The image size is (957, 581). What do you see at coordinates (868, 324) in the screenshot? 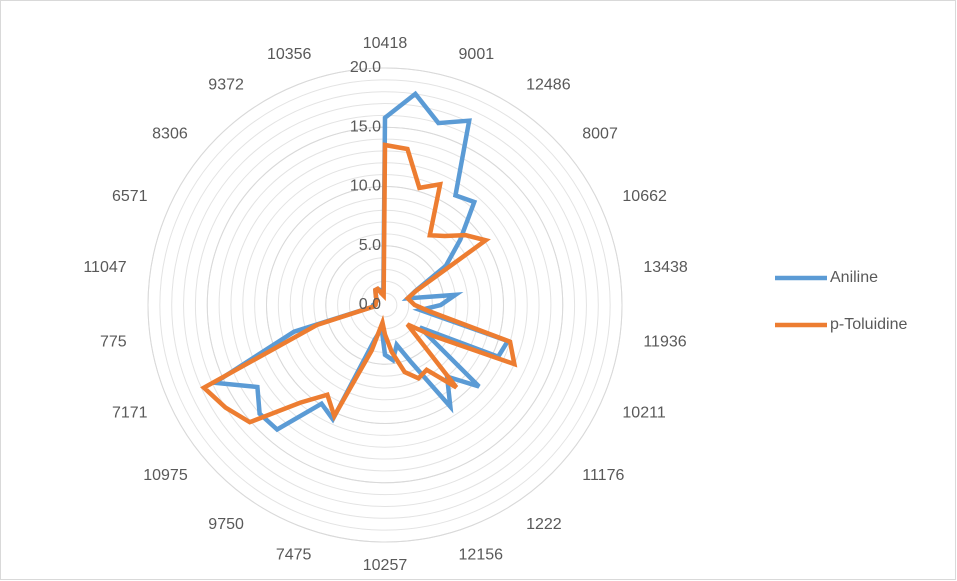
I see `legend-label: p-Toluidine` at bounding box center [868, 324].